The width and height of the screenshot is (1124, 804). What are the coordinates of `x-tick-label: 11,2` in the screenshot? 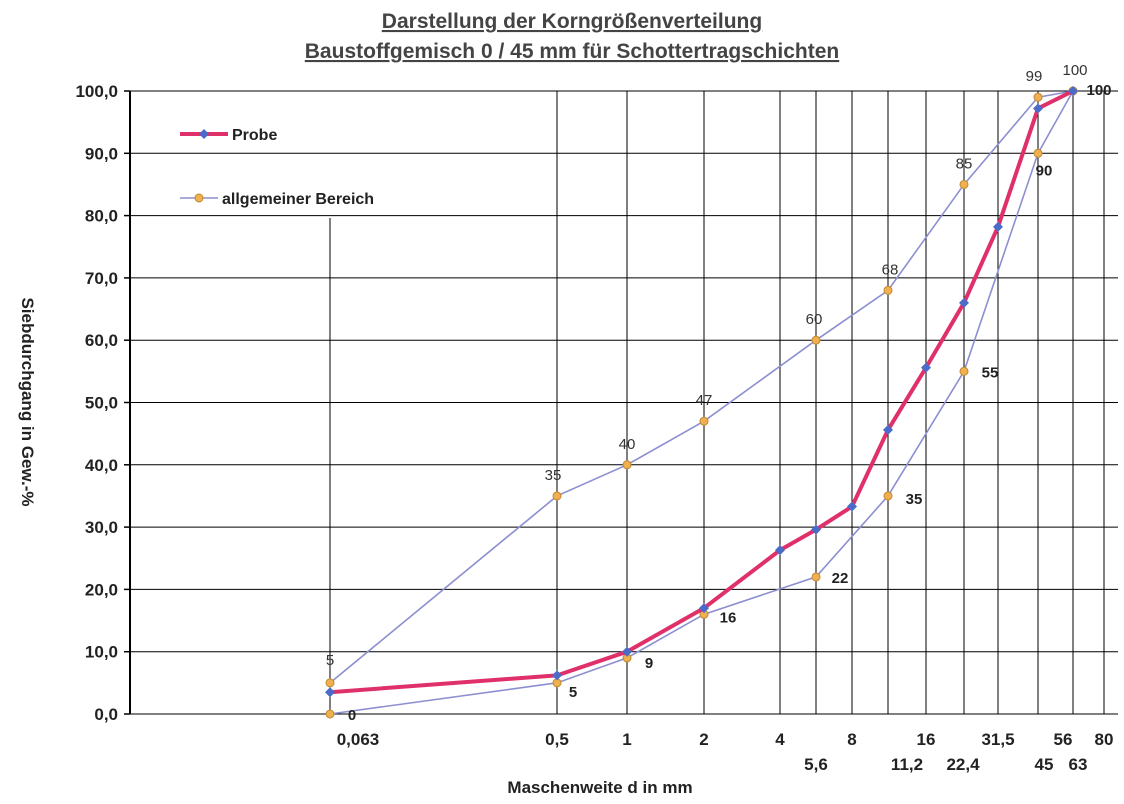 It's located at (907, 764).